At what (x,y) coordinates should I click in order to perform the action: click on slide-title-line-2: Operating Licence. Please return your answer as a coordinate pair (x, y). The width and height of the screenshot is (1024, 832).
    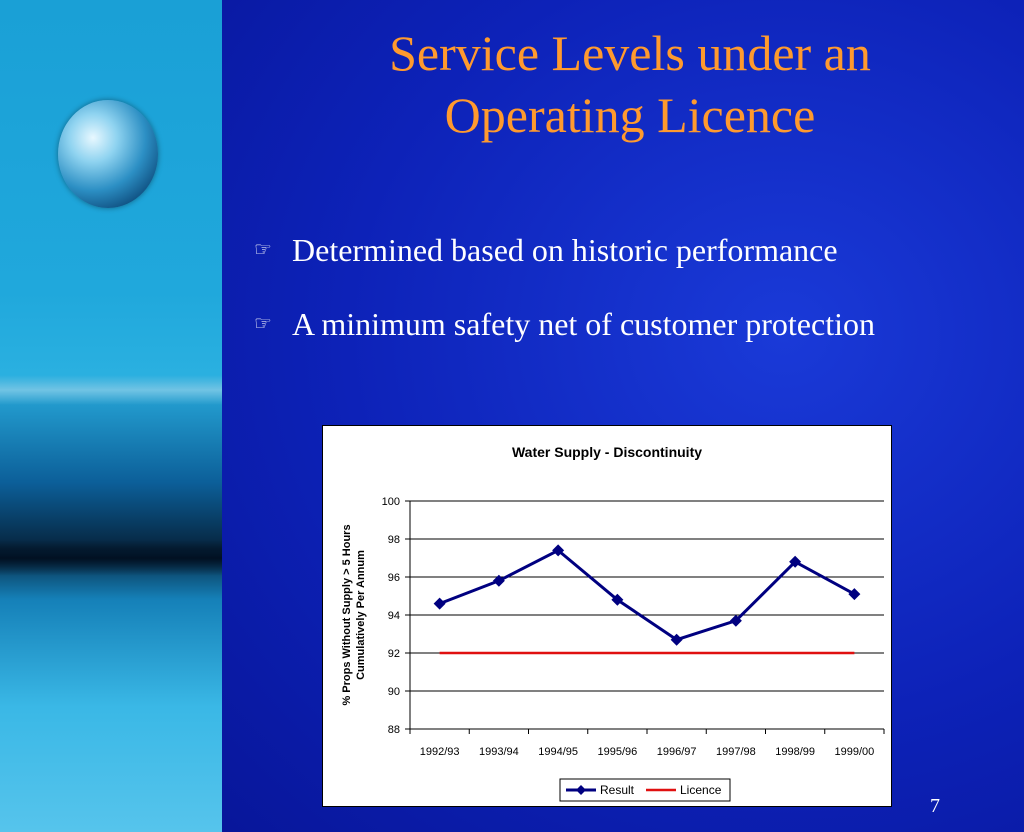
    Looking at the image, I should click on (630, 115).